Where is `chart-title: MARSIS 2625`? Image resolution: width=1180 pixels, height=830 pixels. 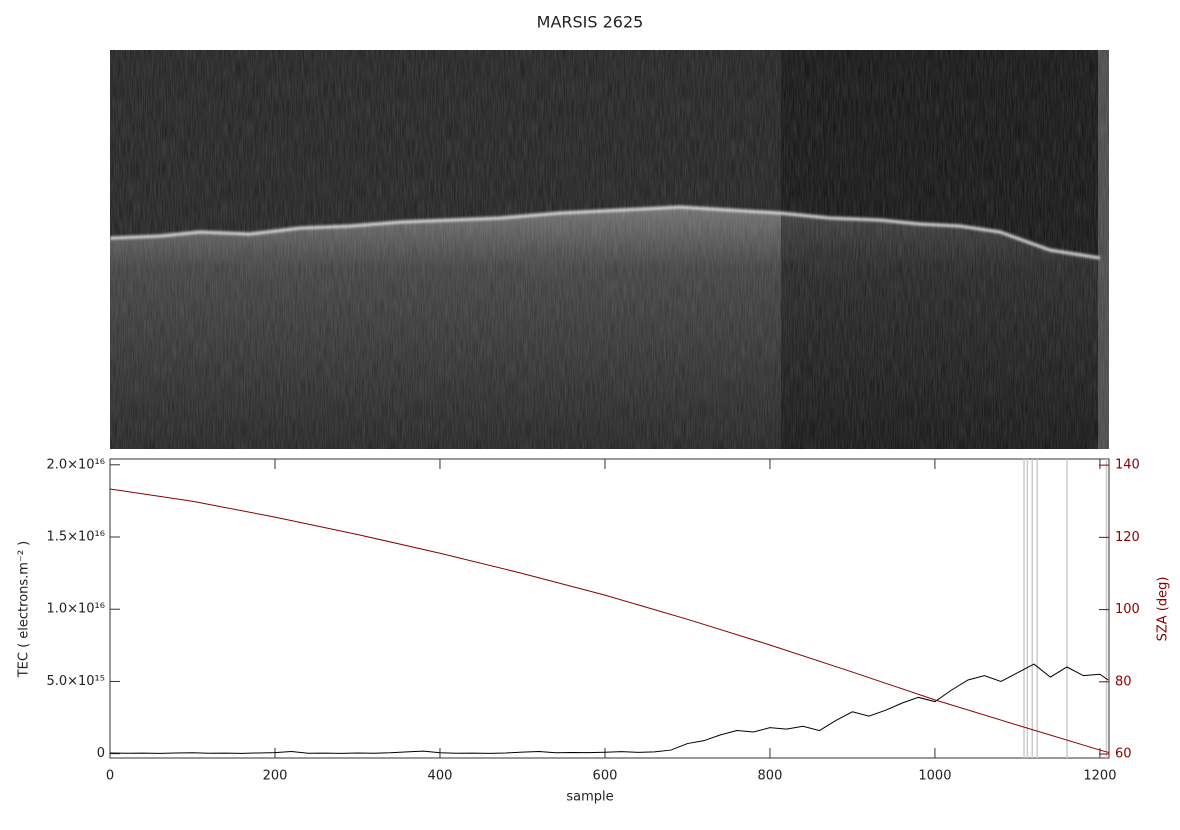 chart-title: MARSIS 2625 is located at coordinates (590, 22).